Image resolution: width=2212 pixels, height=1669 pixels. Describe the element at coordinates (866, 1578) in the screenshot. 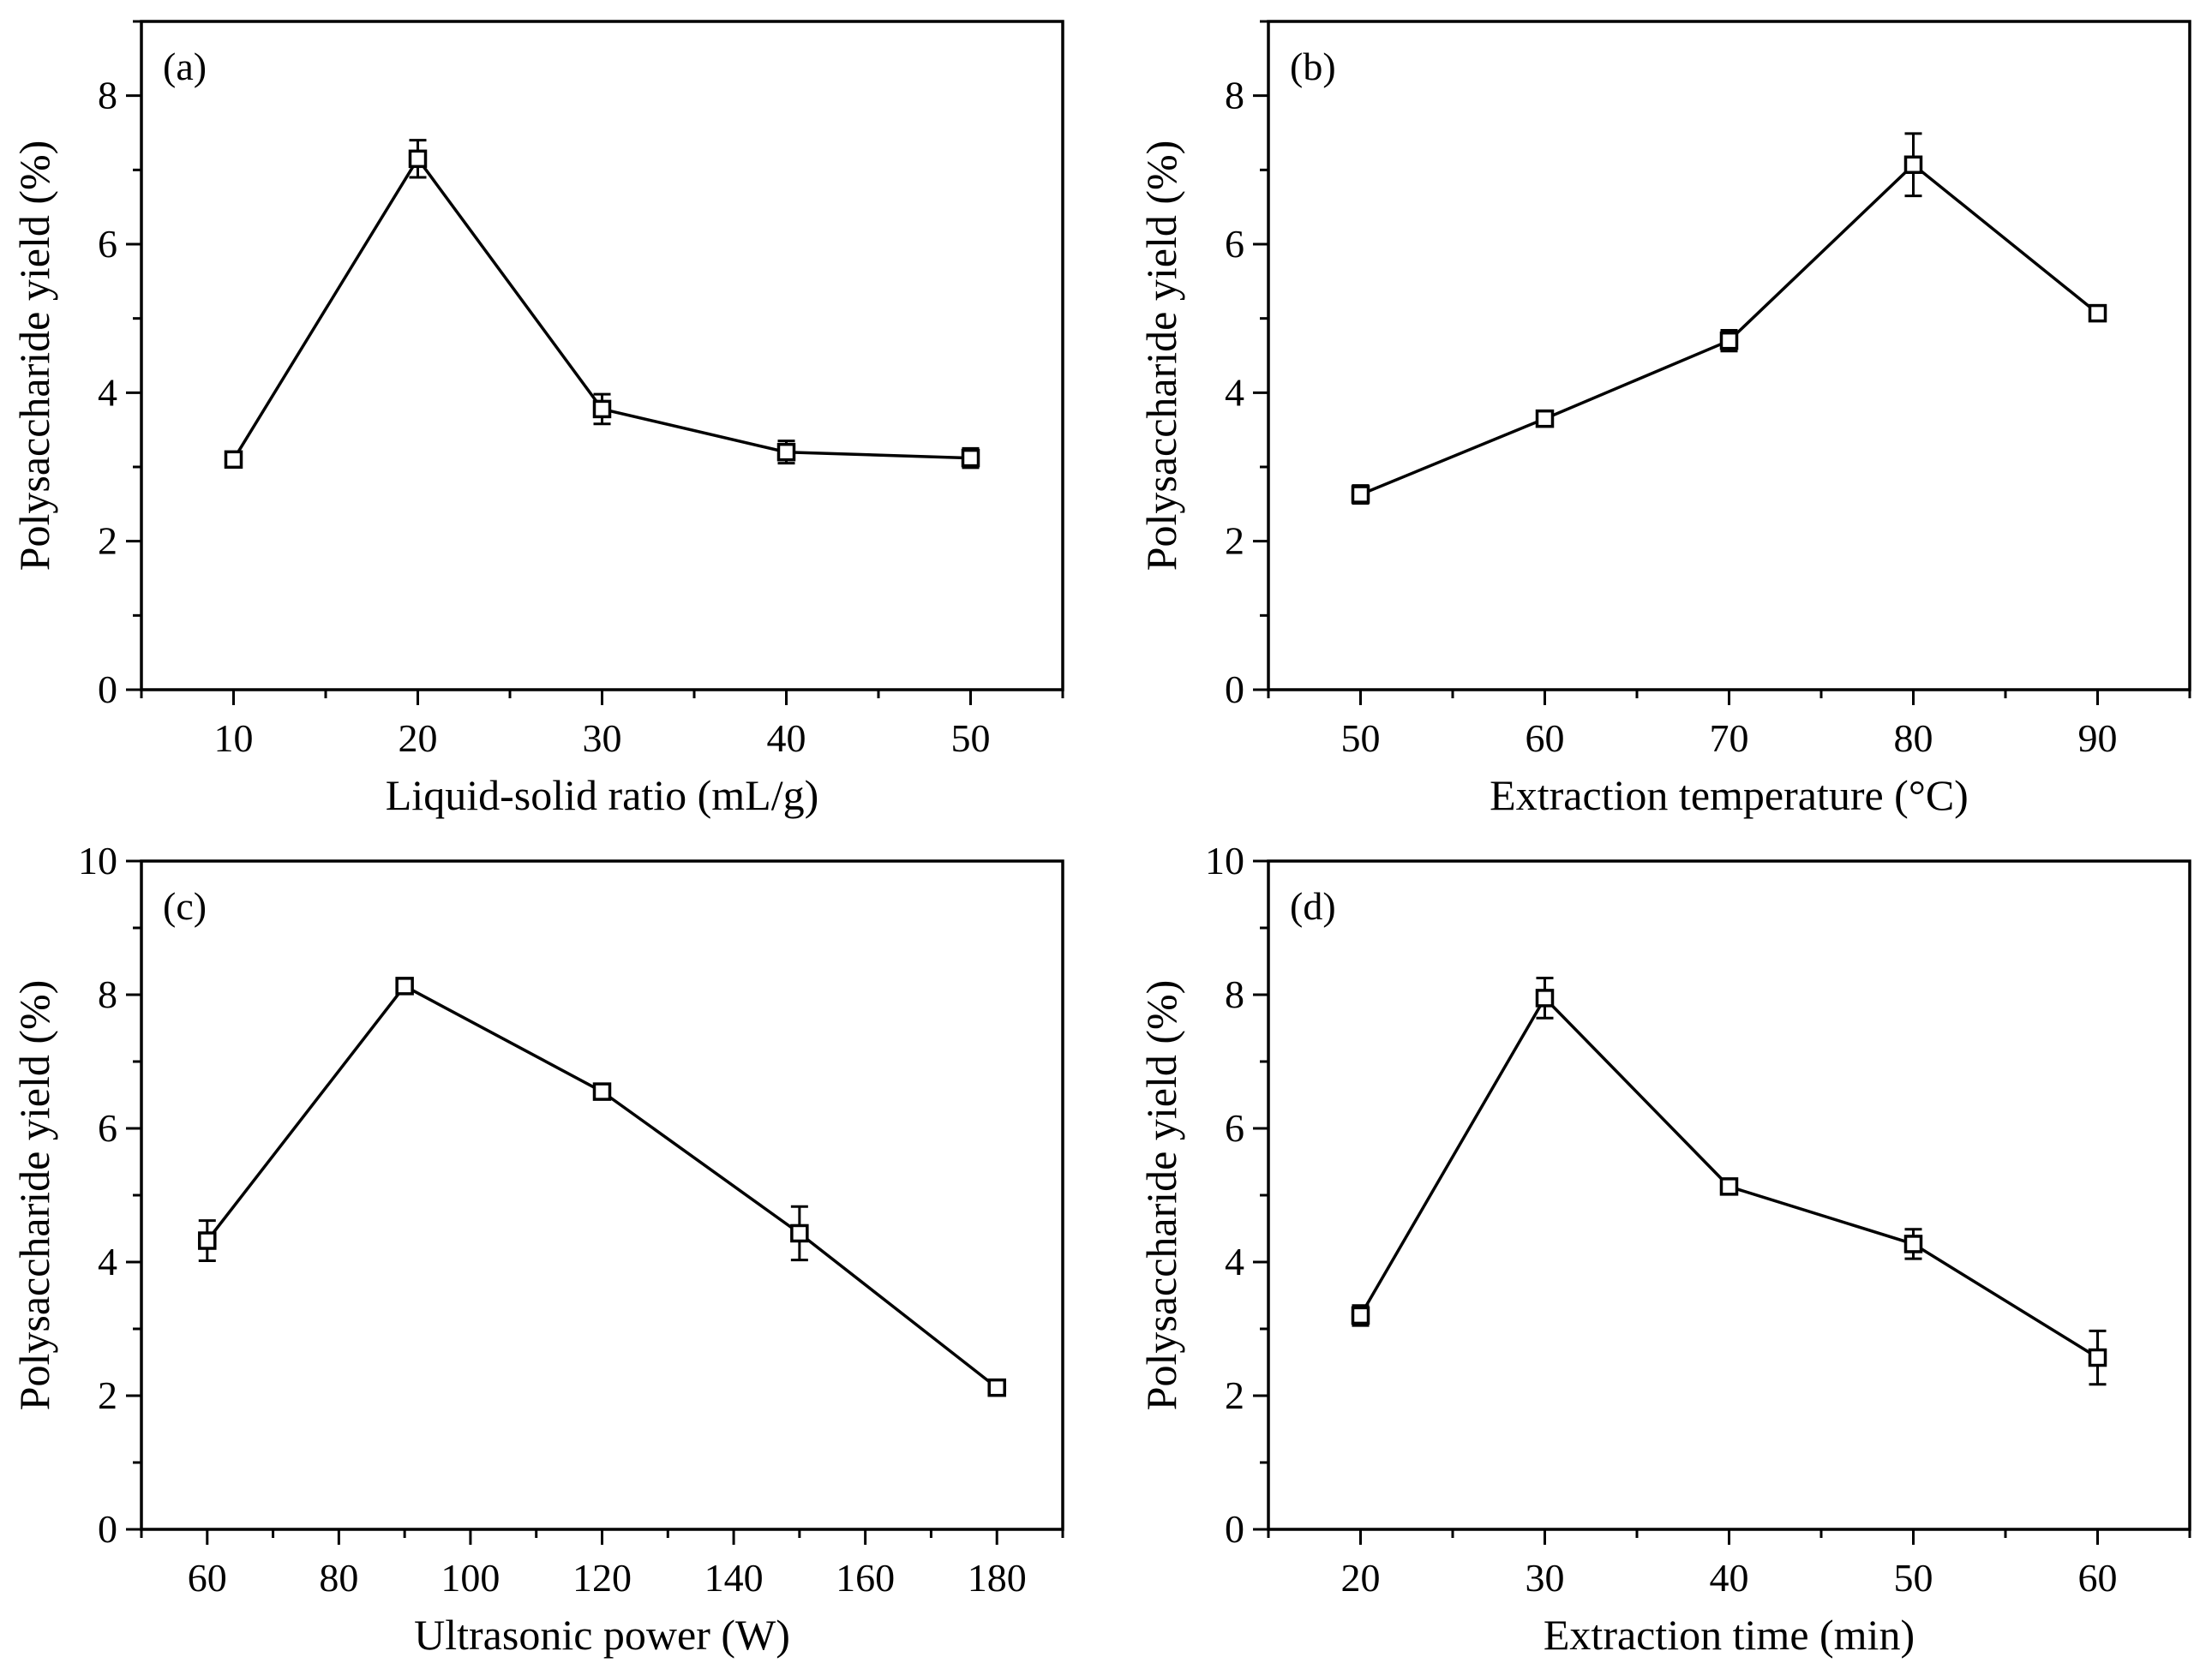

I see `x-tick-label: 160` at that location.